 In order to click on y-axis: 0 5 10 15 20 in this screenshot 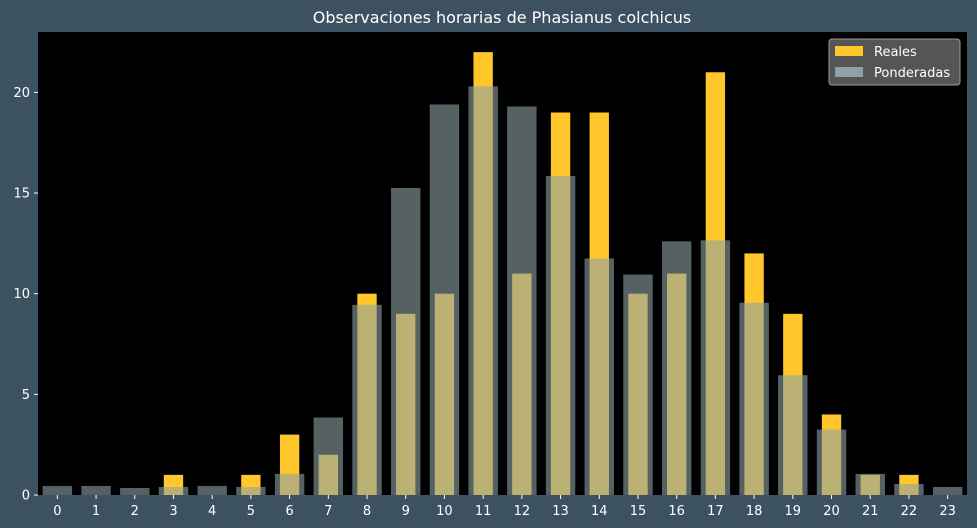, I will do `click(25, 295)`.